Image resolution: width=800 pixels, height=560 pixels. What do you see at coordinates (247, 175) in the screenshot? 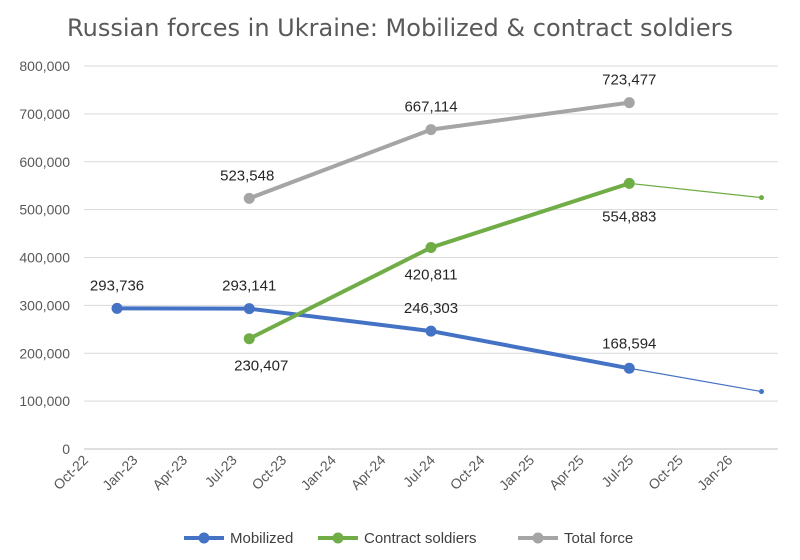
I see `total-force-data-label: 523,548` at bounding box center [247, 175].